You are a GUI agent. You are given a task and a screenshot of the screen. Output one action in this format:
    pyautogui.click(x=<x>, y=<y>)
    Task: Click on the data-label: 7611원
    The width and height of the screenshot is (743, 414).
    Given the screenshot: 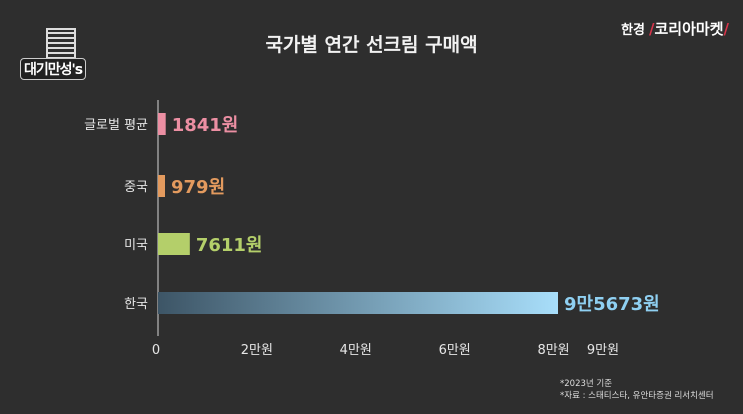 What is the action you would take?
    pyautogui.click(x=229, y=245)
    